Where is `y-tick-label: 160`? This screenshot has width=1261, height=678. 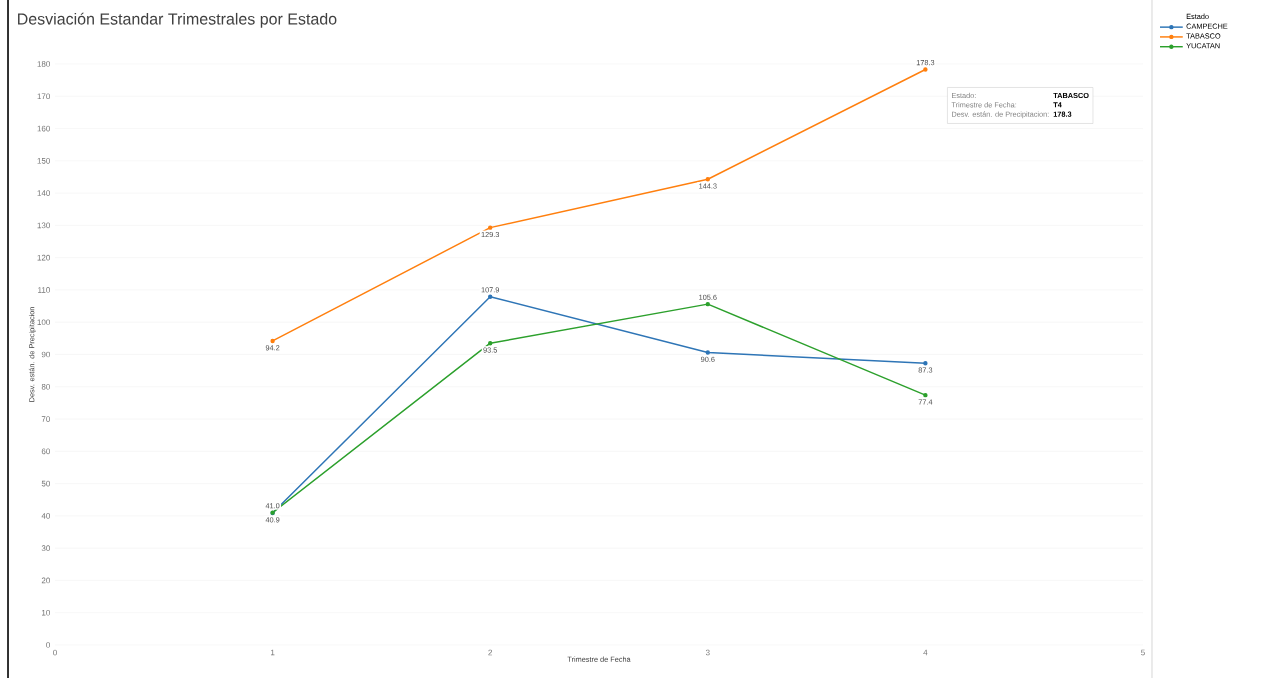 y-tick-label: 160 is located at coordinates (43, 128).